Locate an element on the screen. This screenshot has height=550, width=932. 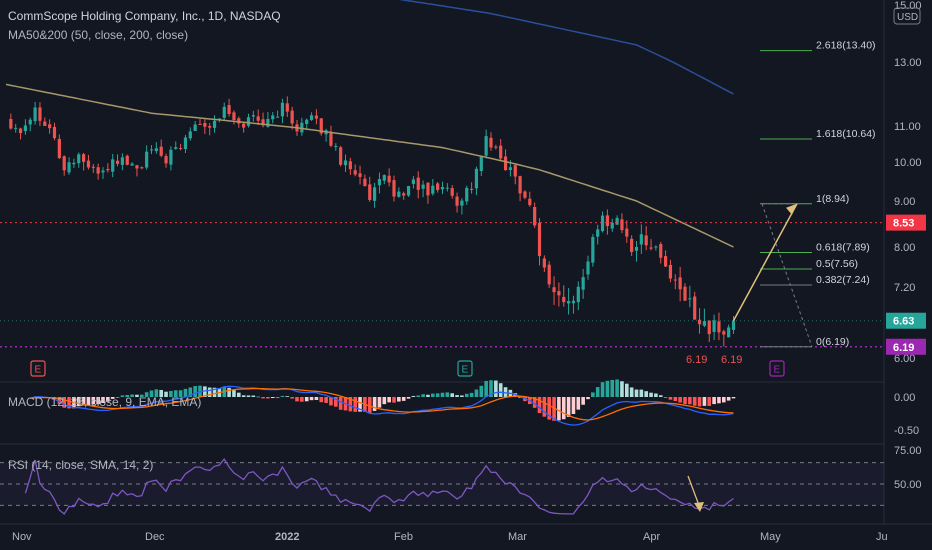
price-tick-label: 15.00 is located at coordinates (908, 6).